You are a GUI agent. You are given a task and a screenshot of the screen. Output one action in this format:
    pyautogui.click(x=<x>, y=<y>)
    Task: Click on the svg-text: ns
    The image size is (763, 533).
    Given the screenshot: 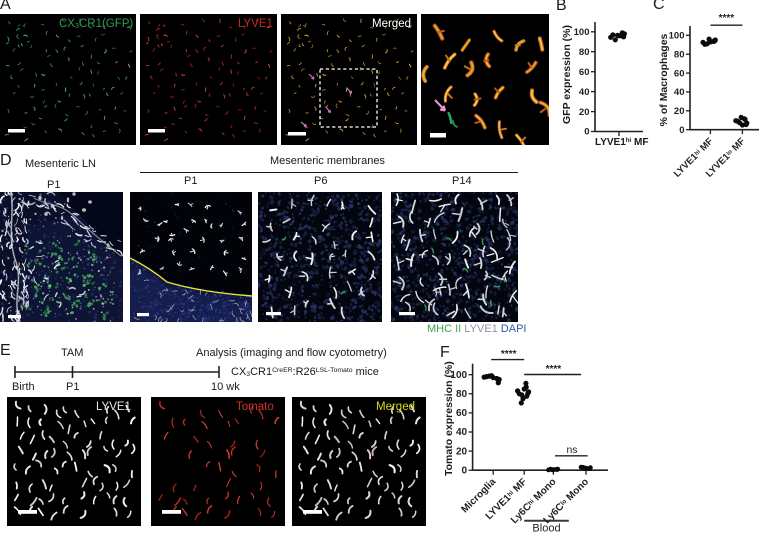 What is the action you would take?
    pyautogui.click(x=571, y=450)
    